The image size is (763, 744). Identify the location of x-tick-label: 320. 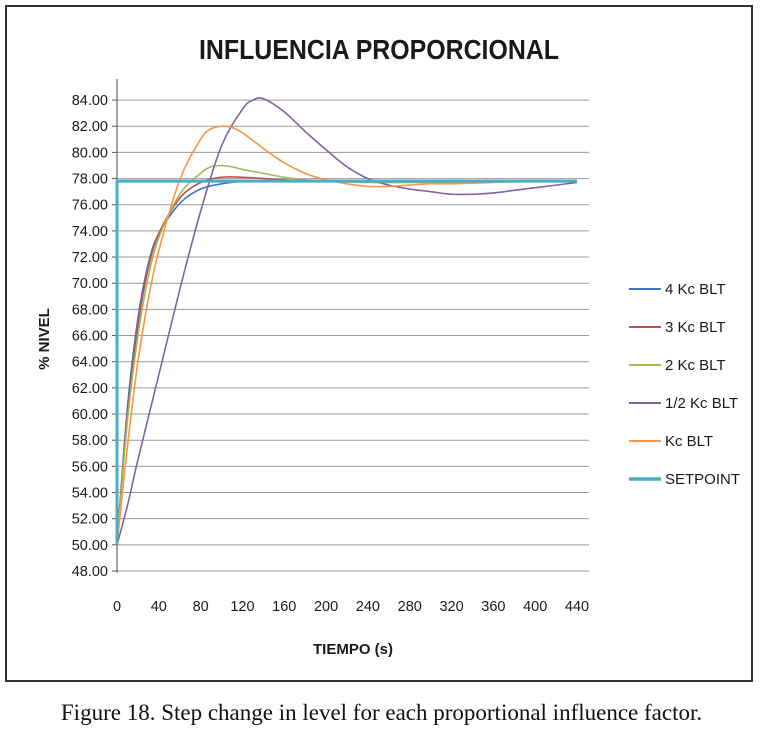
(451, 607).